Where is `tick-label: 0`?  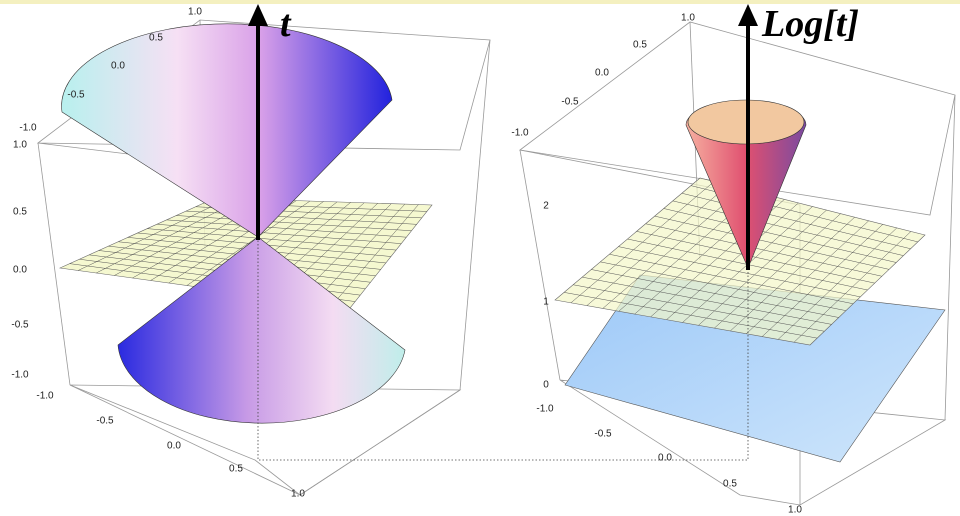
tick-label: 0 is located at coordinates (546, 385).